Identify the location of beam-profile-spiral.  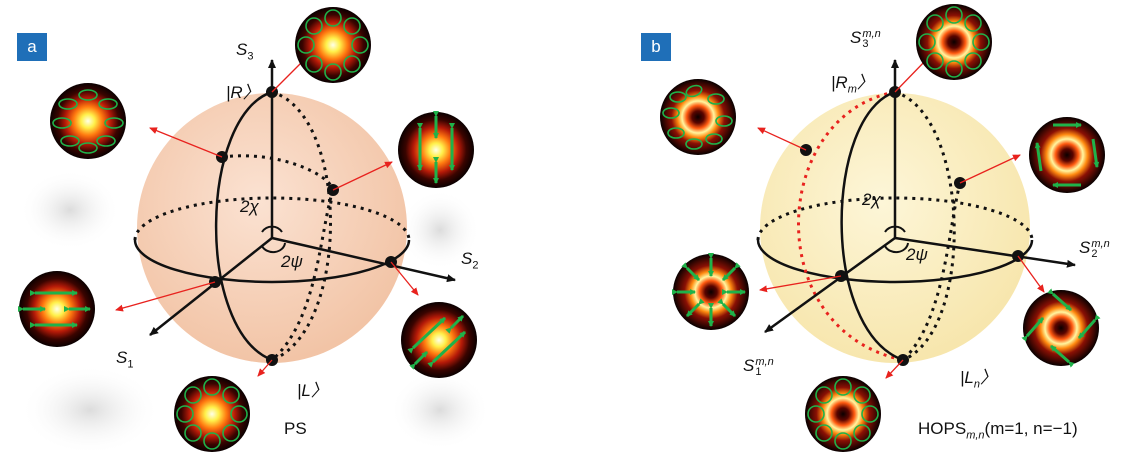
(1061, 328).